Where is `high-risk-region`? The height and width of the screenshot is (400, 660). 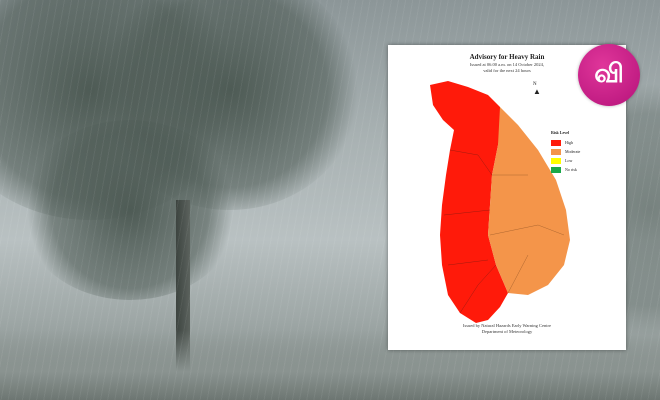
high-risk-region is located at coordinates (469, 202).